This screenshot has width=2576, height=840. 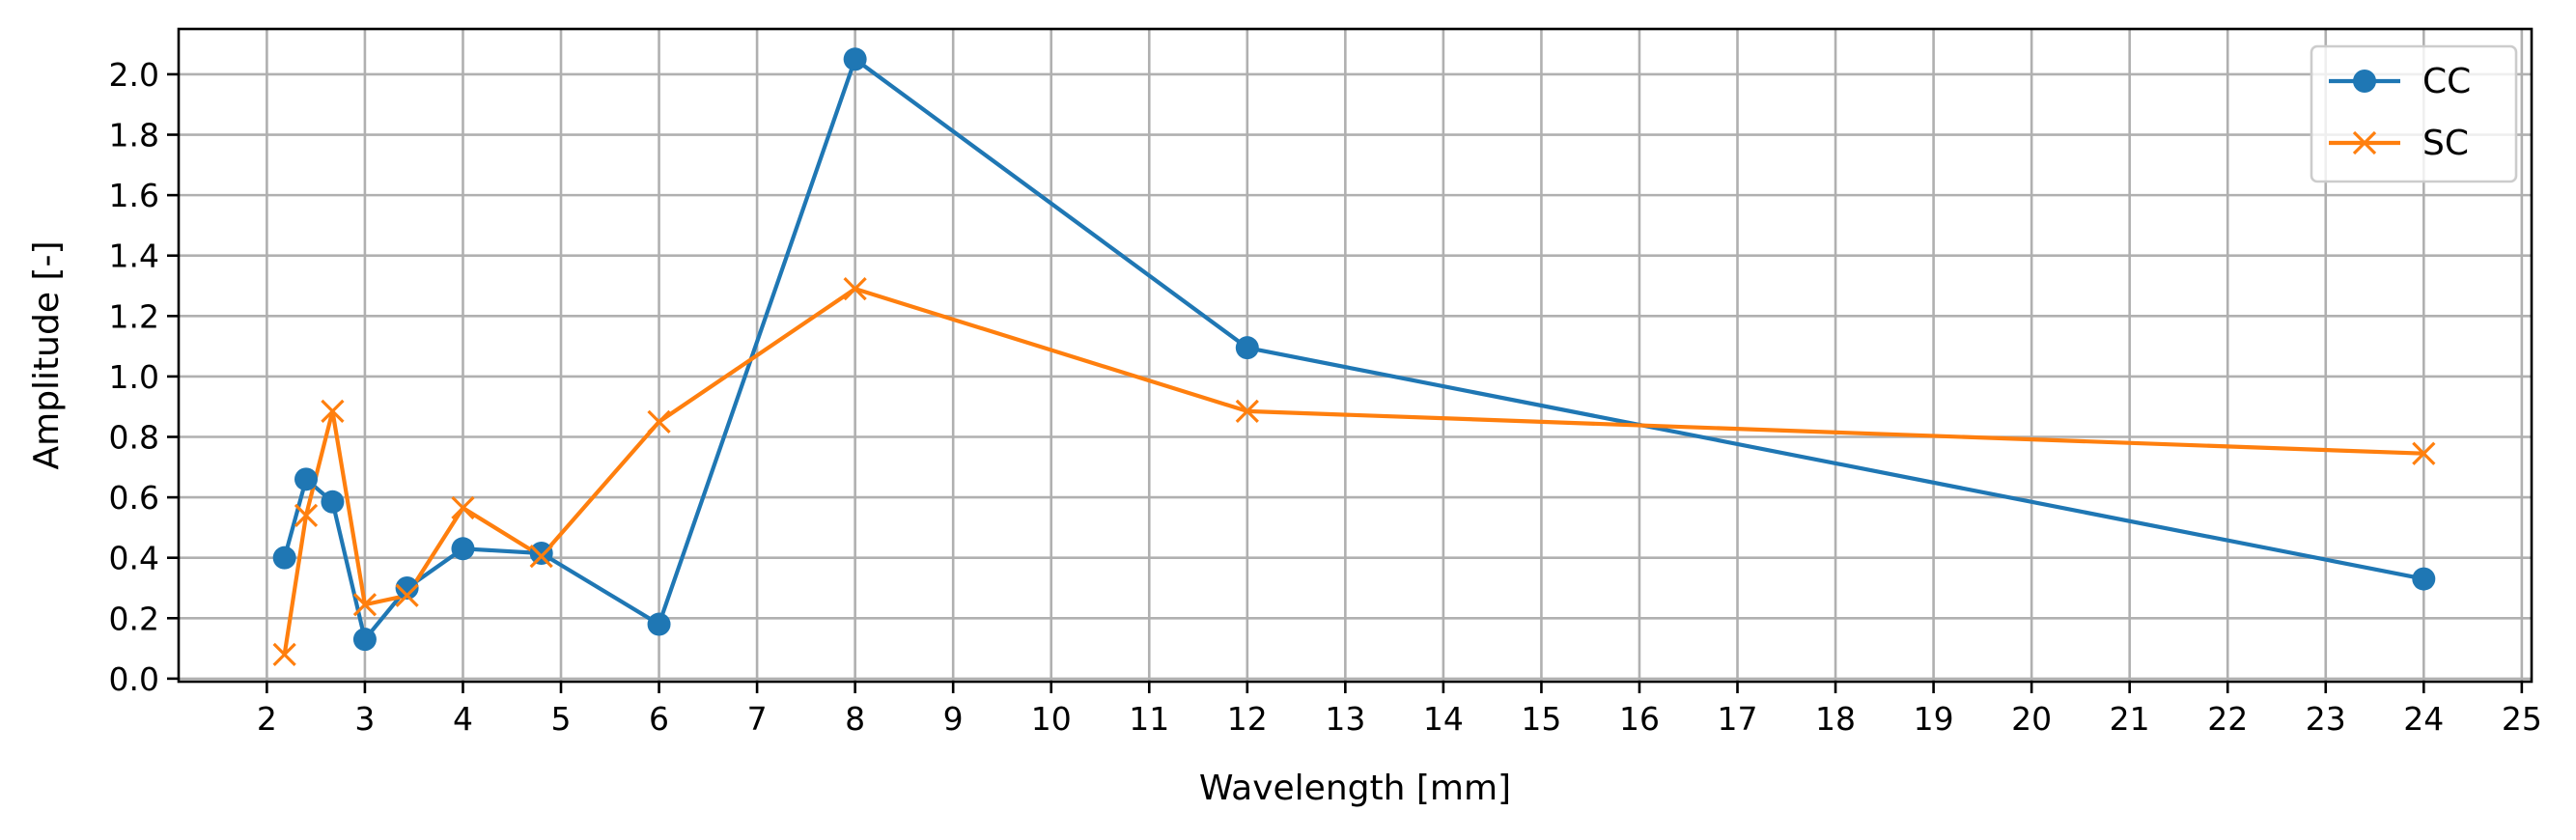 I want to click on y-tick-label: 1.4, so click(x=134, y=257).